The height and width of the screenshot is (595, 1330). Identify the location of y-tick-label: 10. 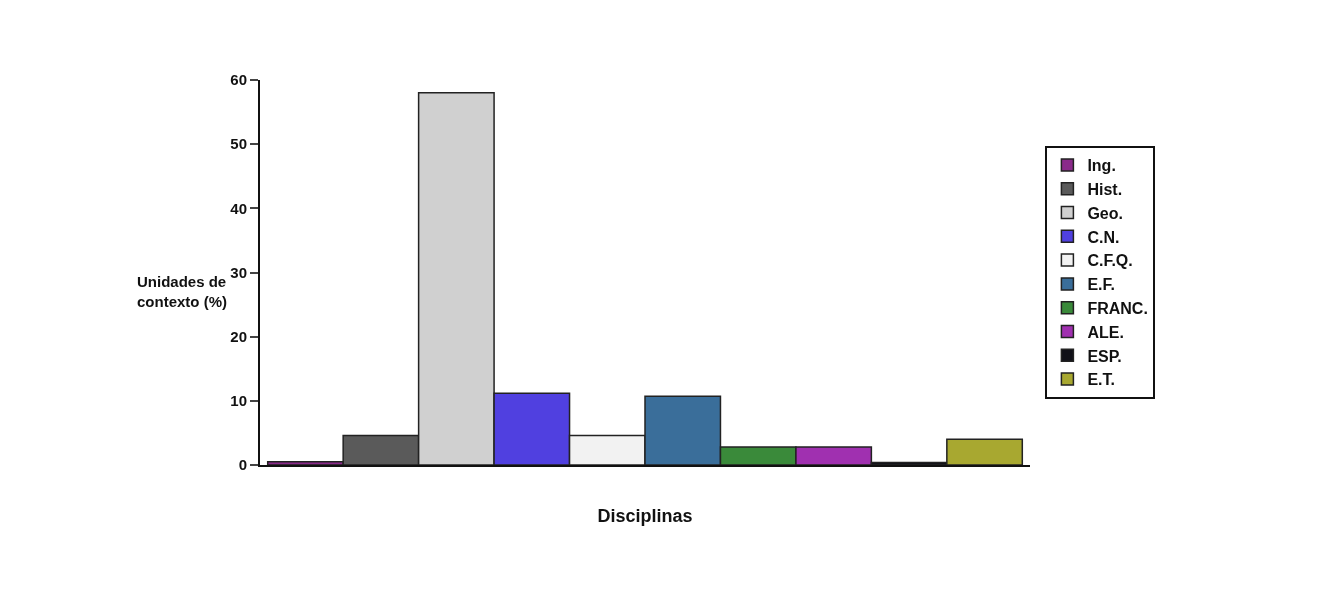
(238, 401).